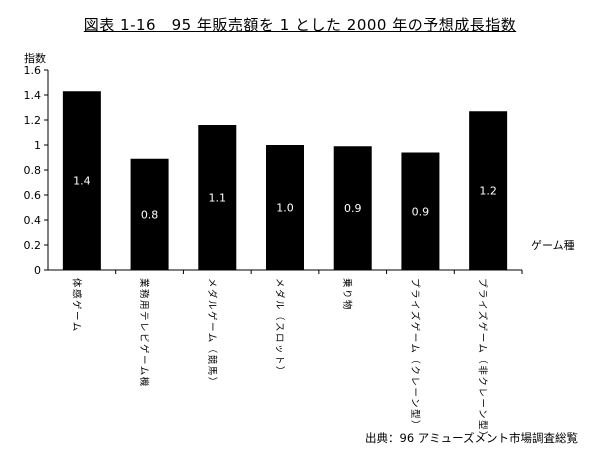  I want to click on category-label: プライズゲーム（クレーン型）, so click(415, 354).